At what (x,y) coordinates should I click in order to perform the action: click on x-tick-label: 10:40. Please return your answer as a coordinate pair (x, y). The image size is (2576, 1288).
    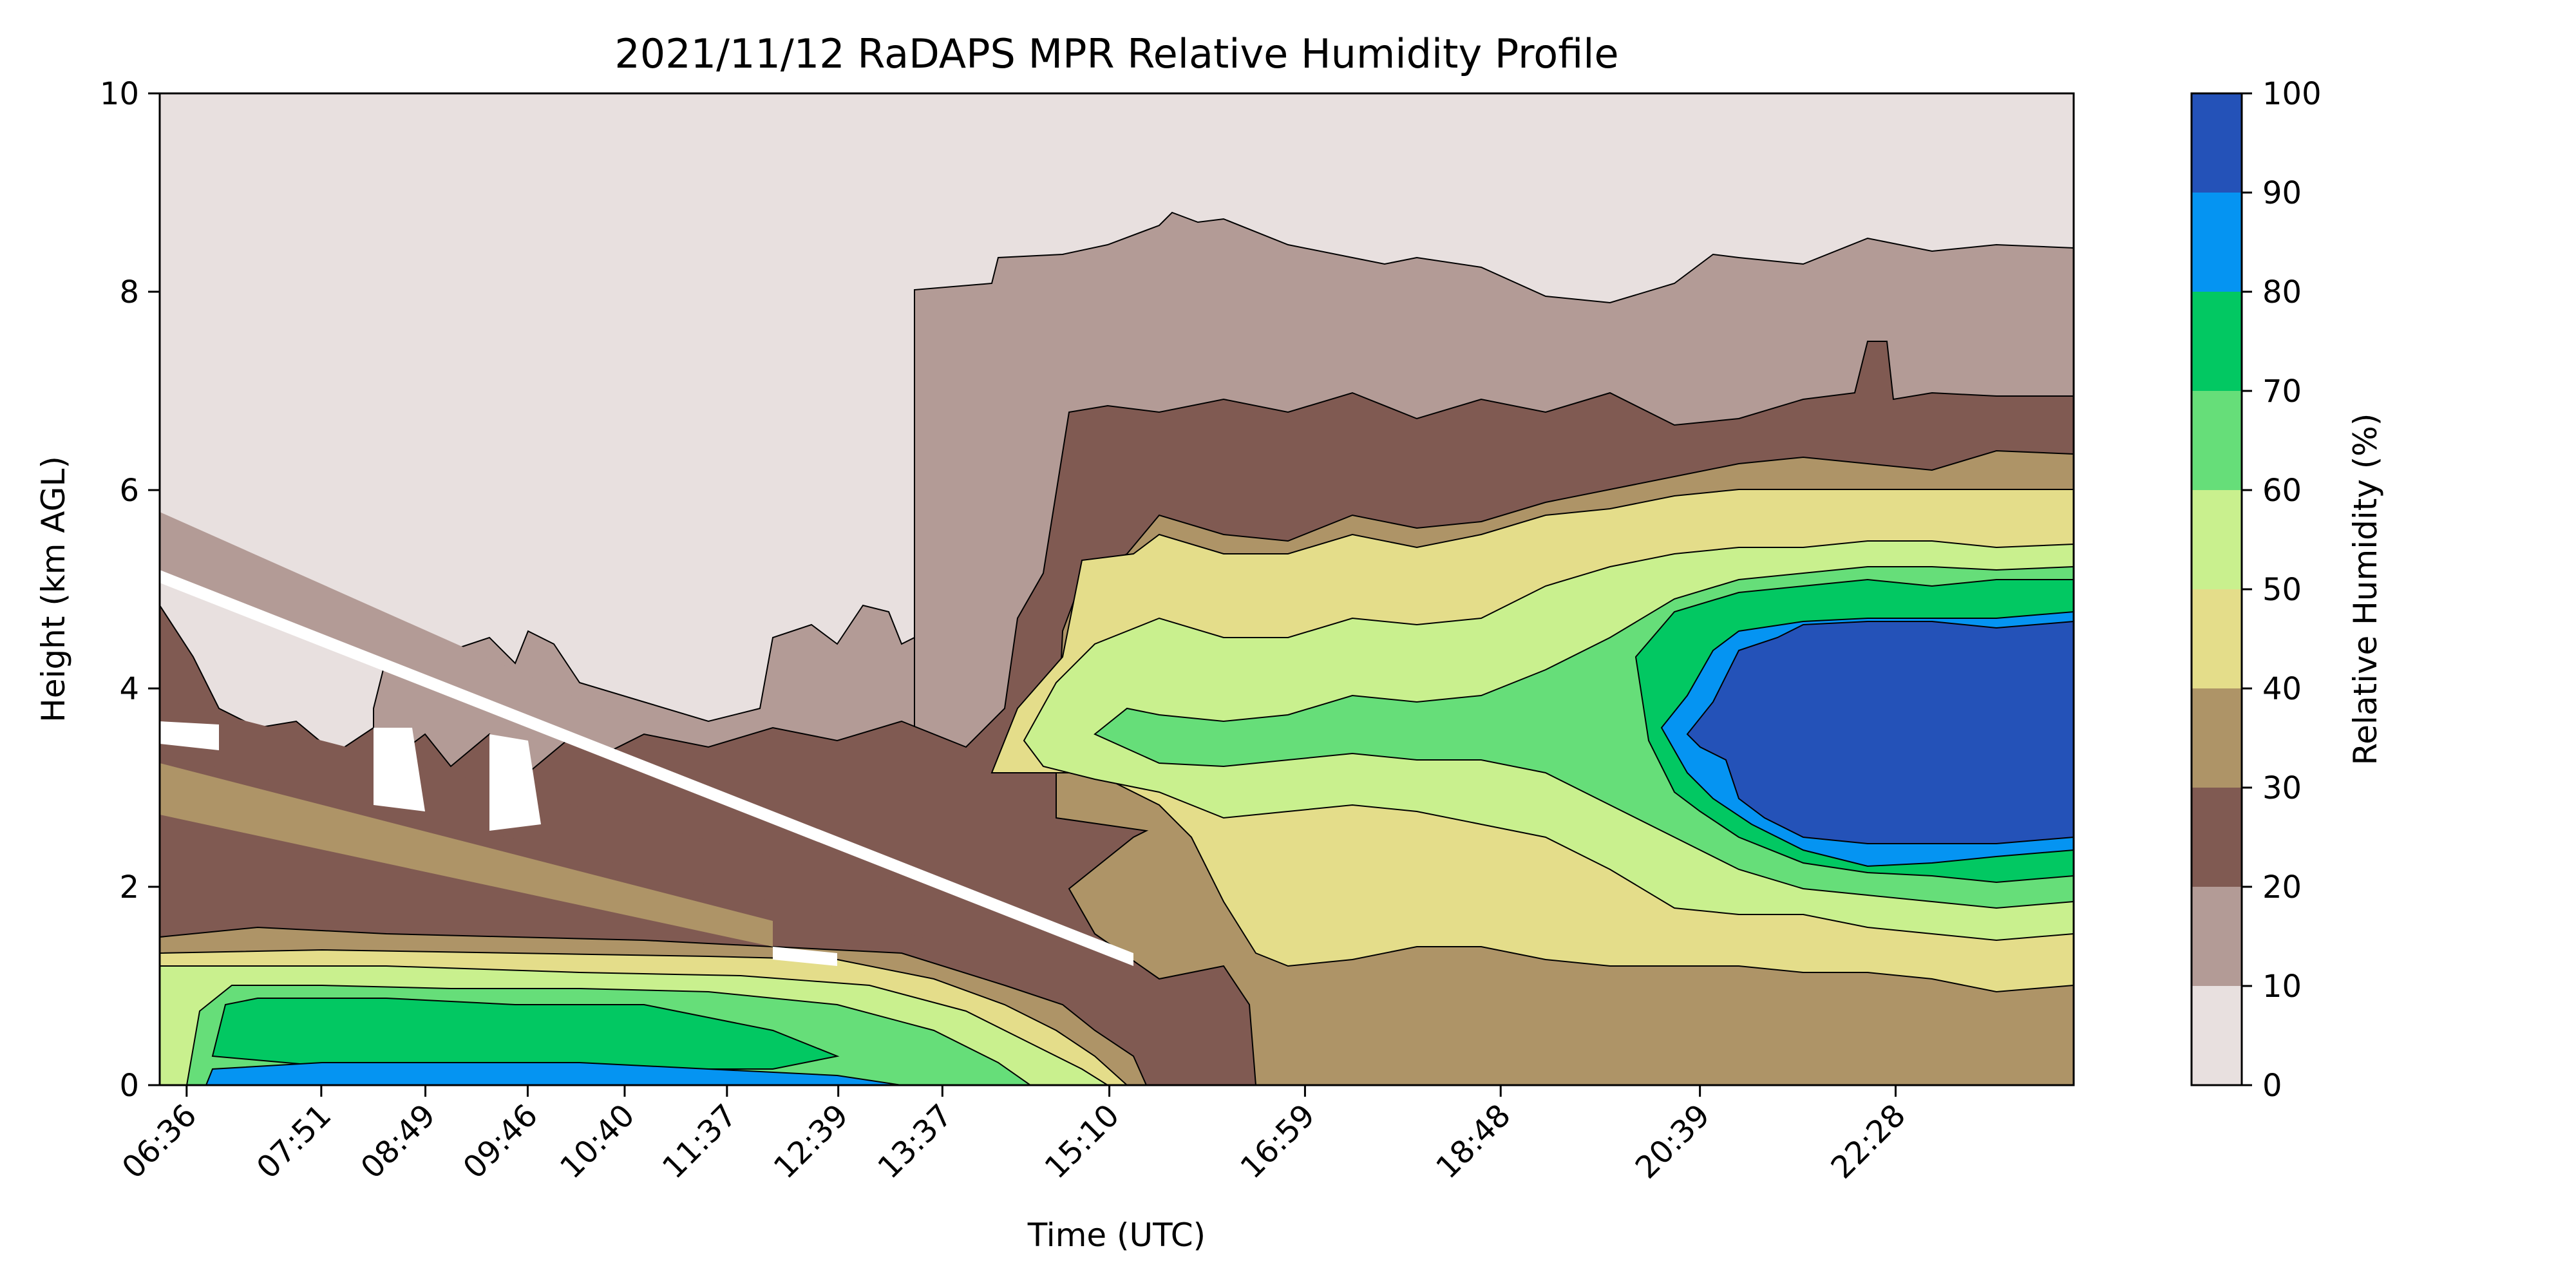
    Looking at the image, I should click on (597, 1141).